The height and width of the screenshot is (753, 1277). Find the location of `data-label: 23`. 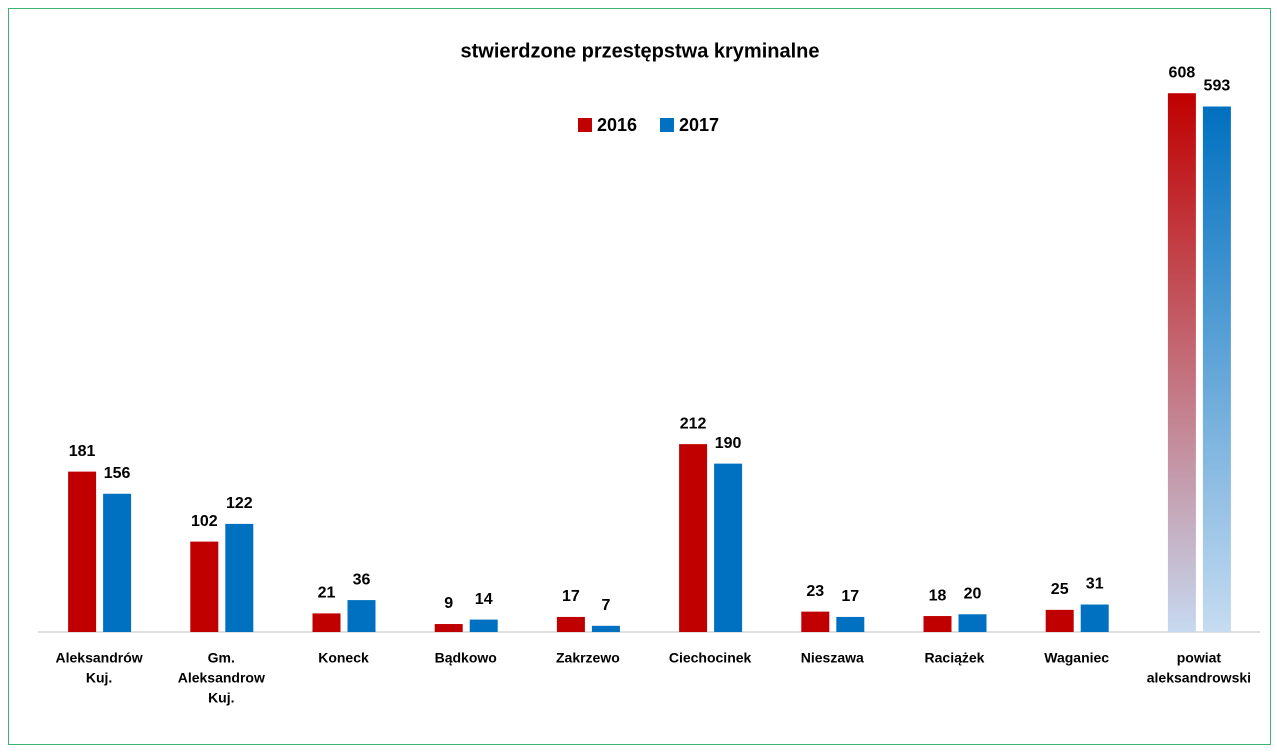

data-label: 23 is located at coordinates (815, 591).